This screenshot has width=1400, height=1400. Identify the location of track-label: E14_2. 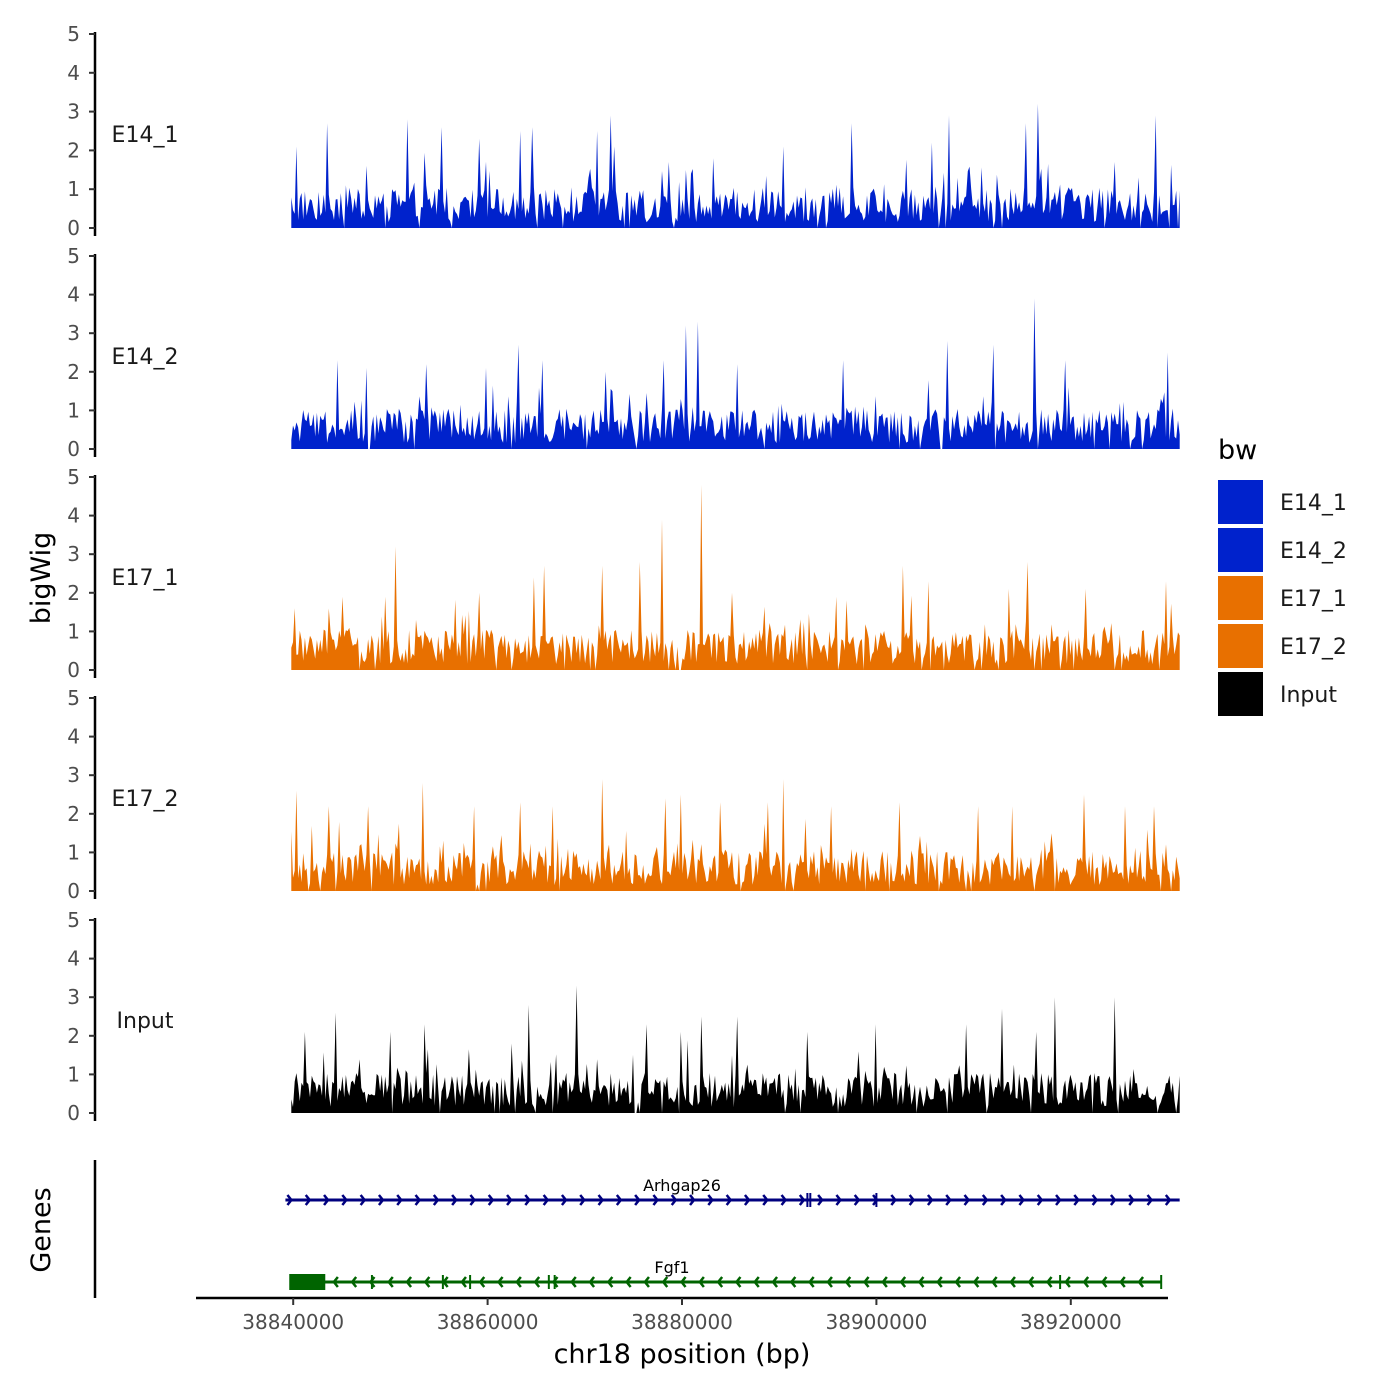
(145, 357).